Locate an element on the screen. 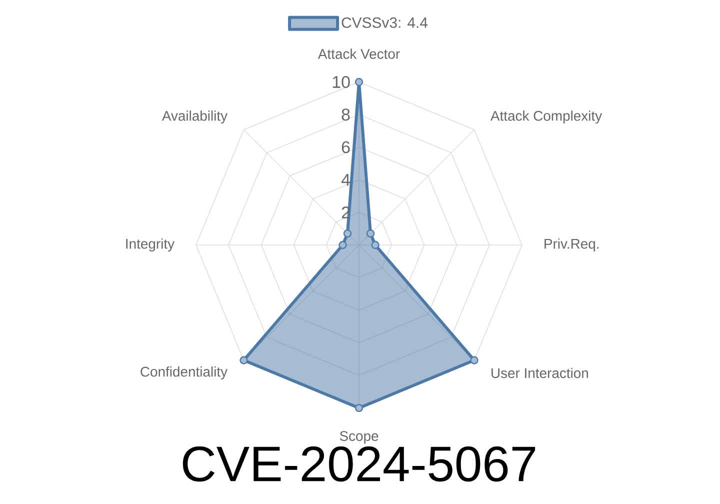 The height and width of the screenshot is (504, 720). y-tick-label: 10 is located at coordinates (341, 82).